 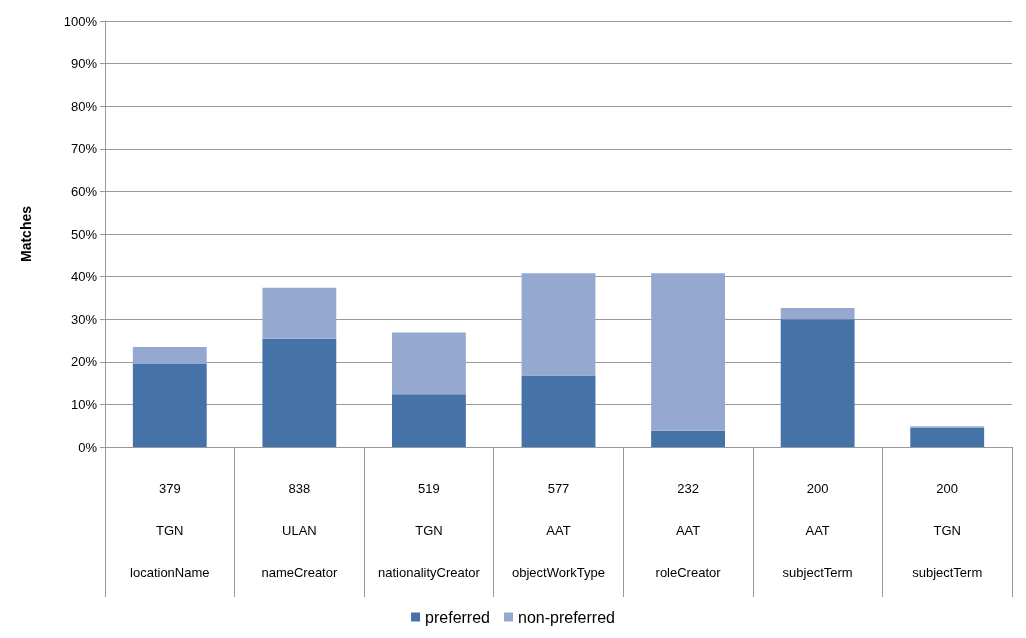 I want to click on legend-label: preferred, so click(x=457, y=617).